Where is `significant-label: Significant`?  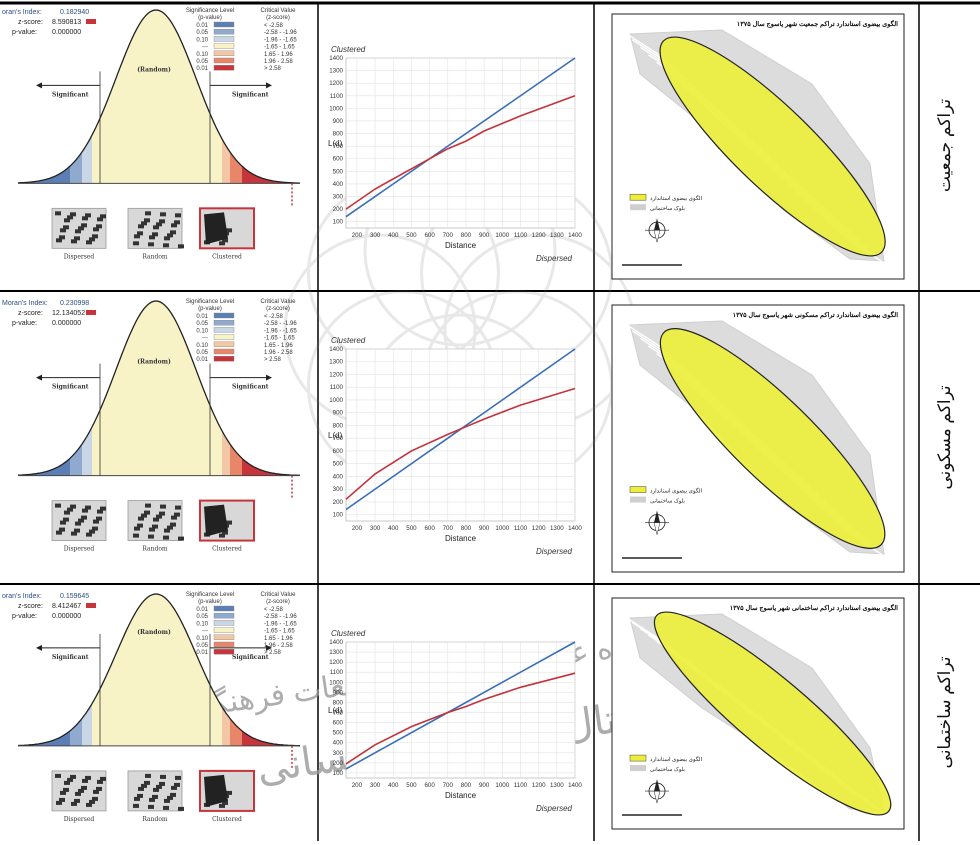
significant-label: Significant is located at coordinates (70, 657).